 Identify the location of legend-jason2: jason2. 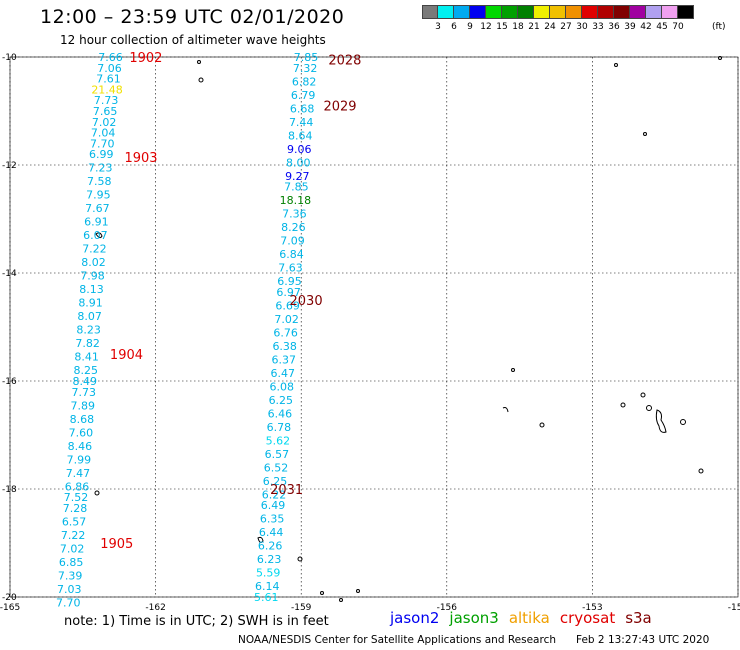
(415, 618).